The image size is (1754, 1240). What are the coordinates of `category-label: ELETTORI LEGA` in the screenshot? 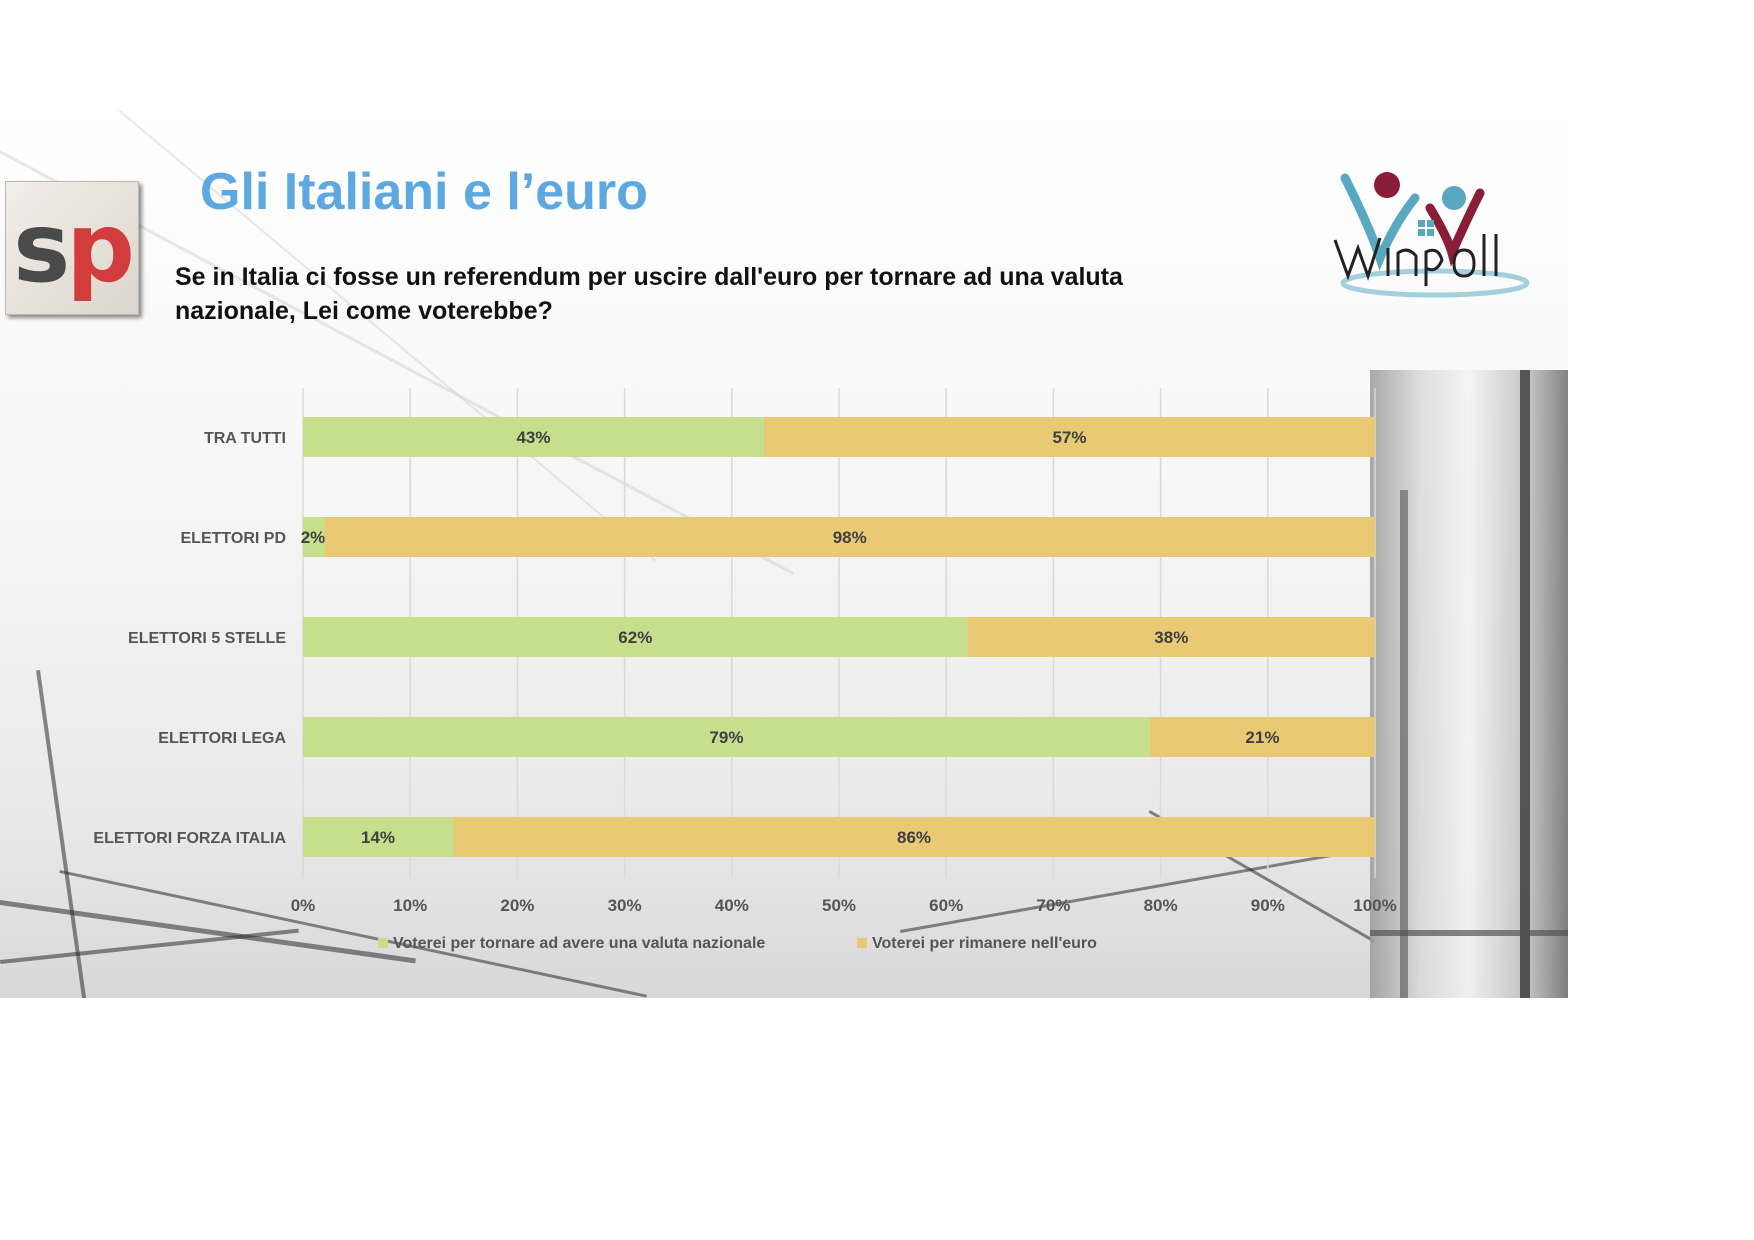 It's located at (222, 738).